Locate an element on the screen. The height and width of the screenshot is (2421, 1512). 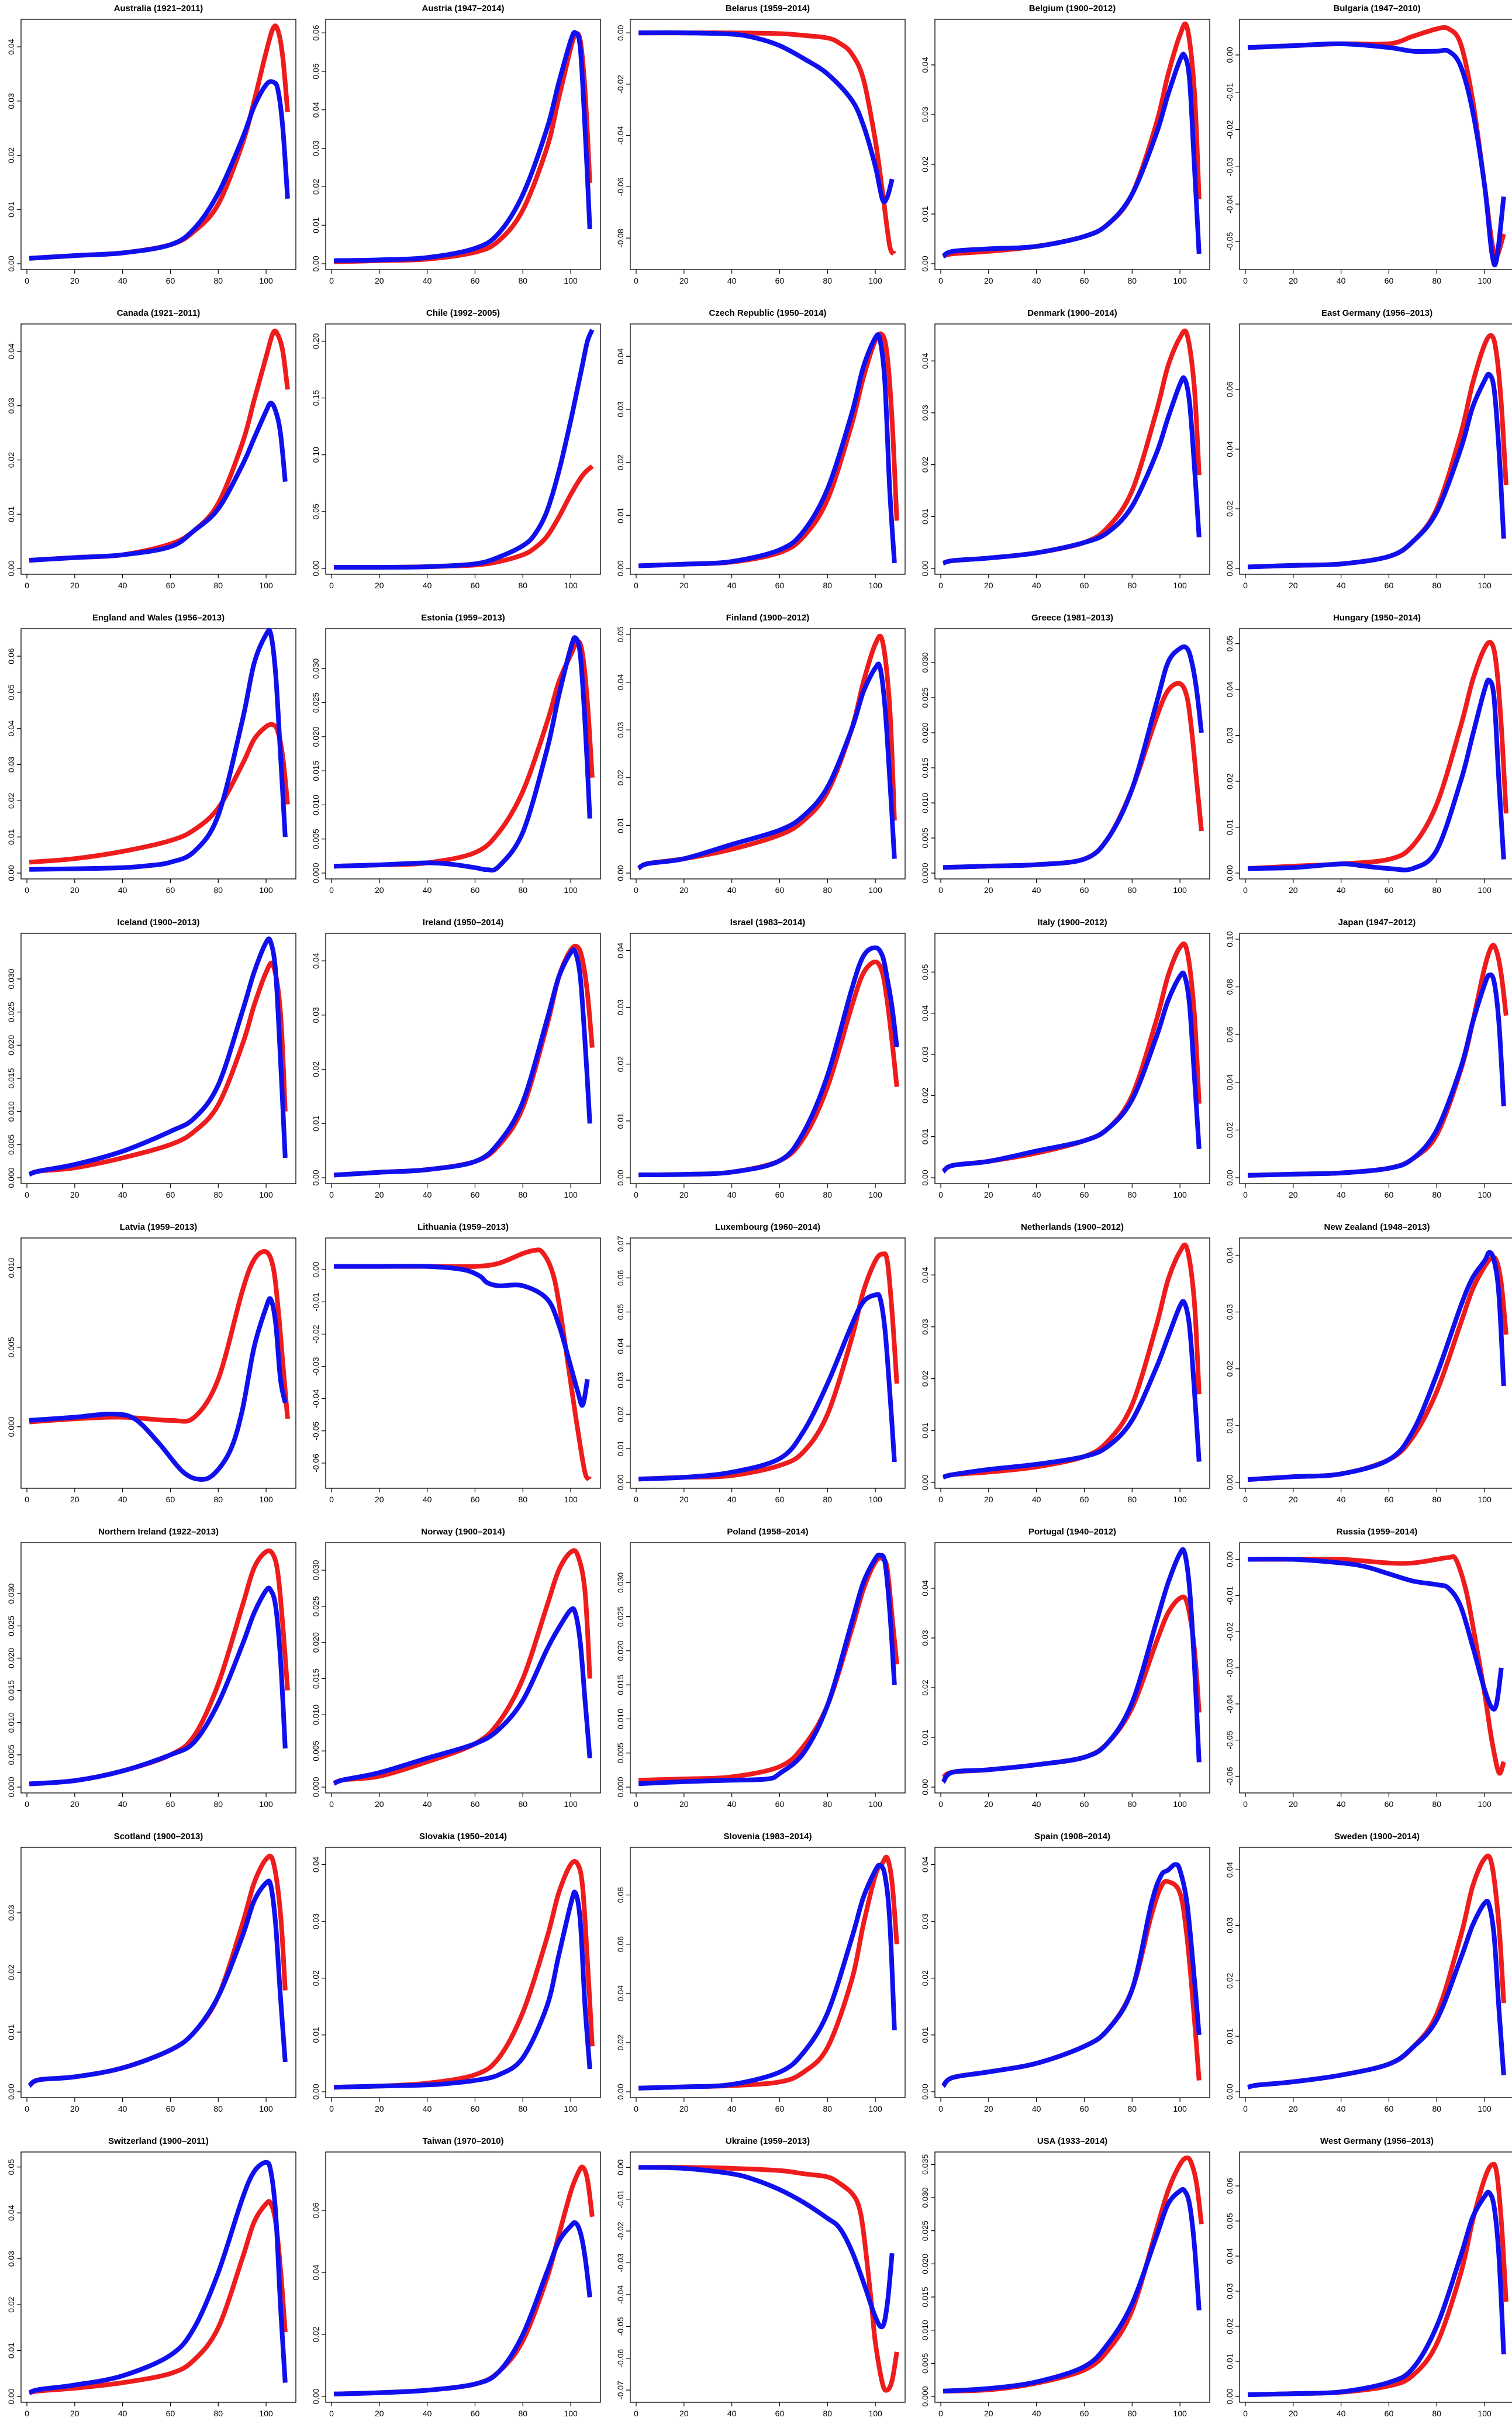
chart-title: Belgium (1900–2012) is located at coordinates (1072, 8).